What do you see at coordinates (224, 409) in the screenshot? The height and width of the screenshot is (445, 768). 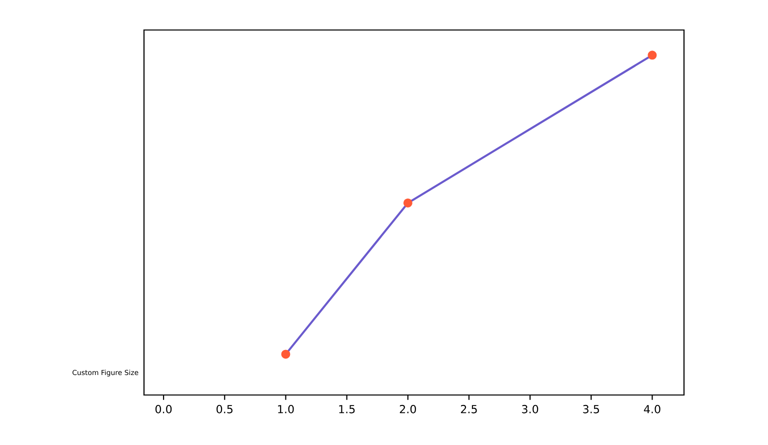 I see `x-tick-label: 0.5` at bounding box center [224, 409].